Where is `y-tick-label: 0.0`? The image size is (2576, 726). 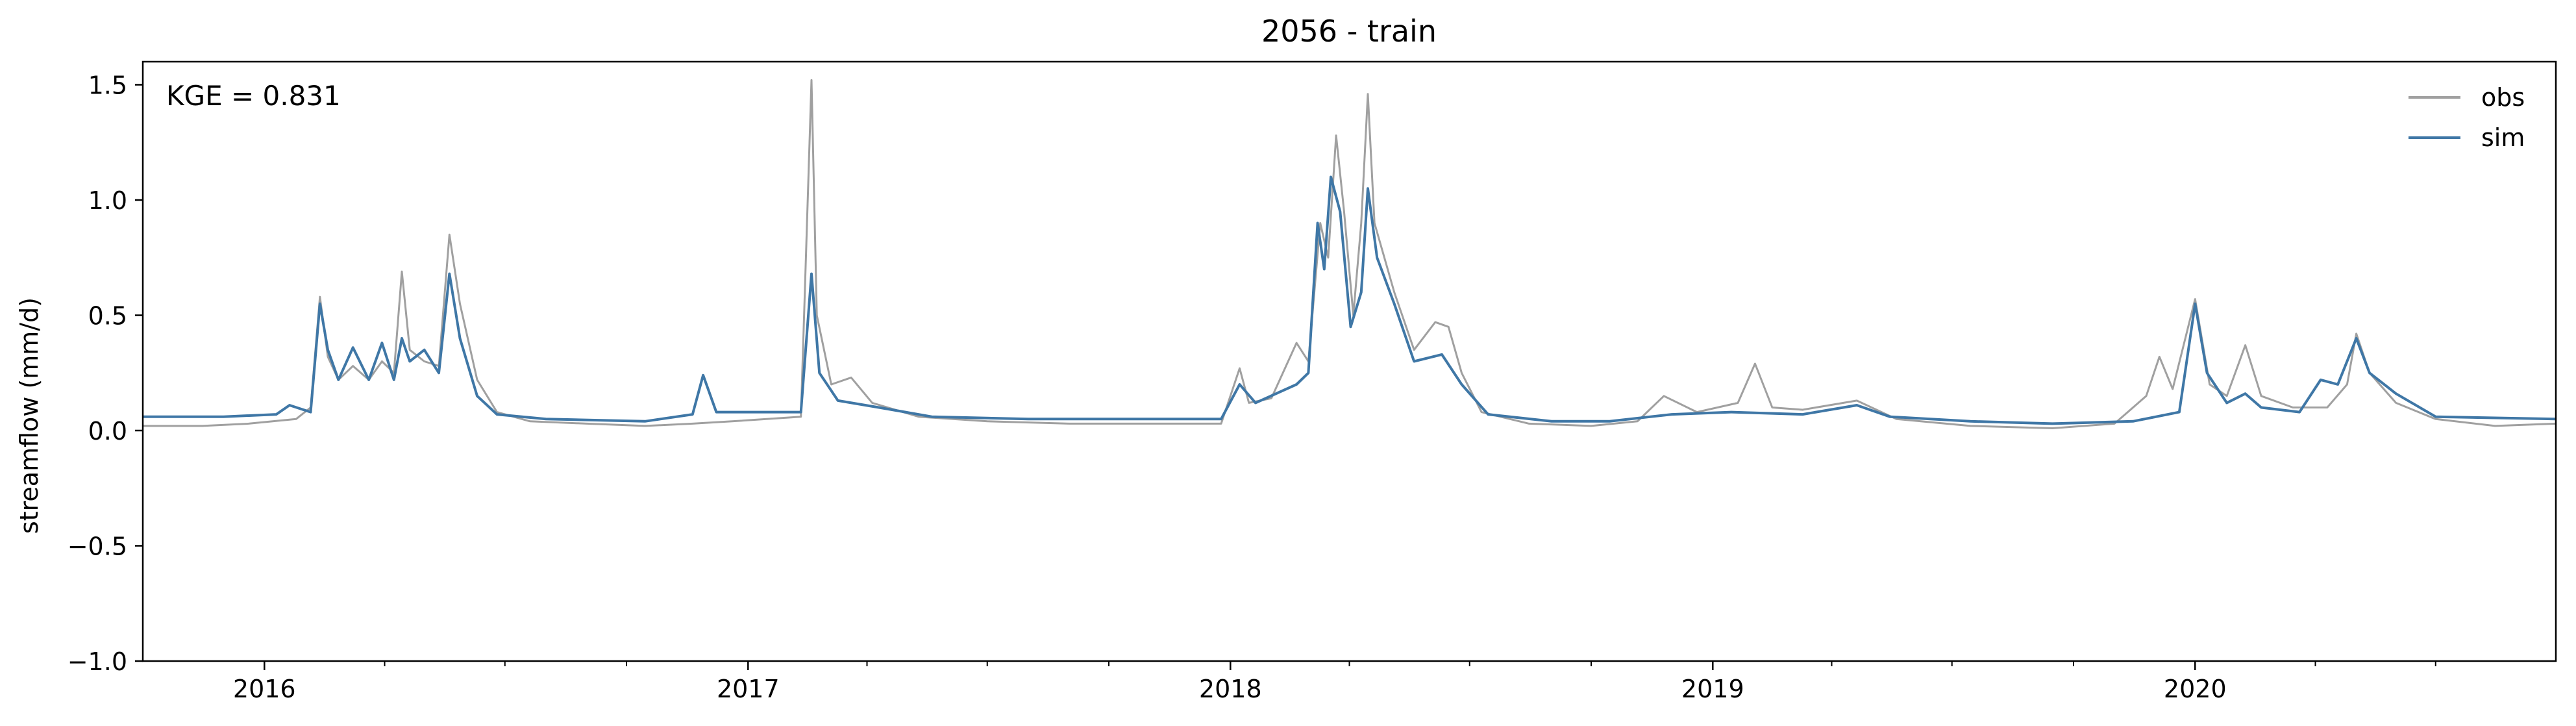
y-tick-label: 0.0 is located at coordinates (107, 431).